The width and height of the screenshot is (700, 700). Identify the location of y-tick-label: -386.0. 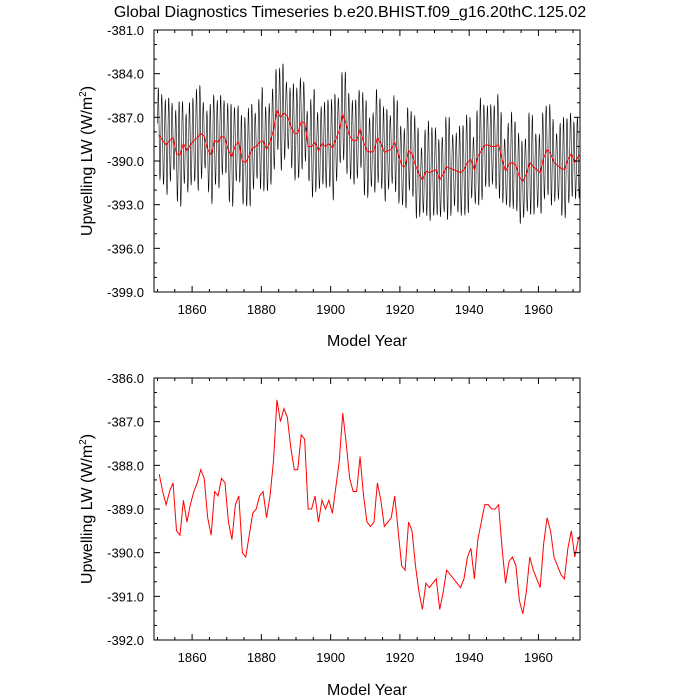
(125, 378).